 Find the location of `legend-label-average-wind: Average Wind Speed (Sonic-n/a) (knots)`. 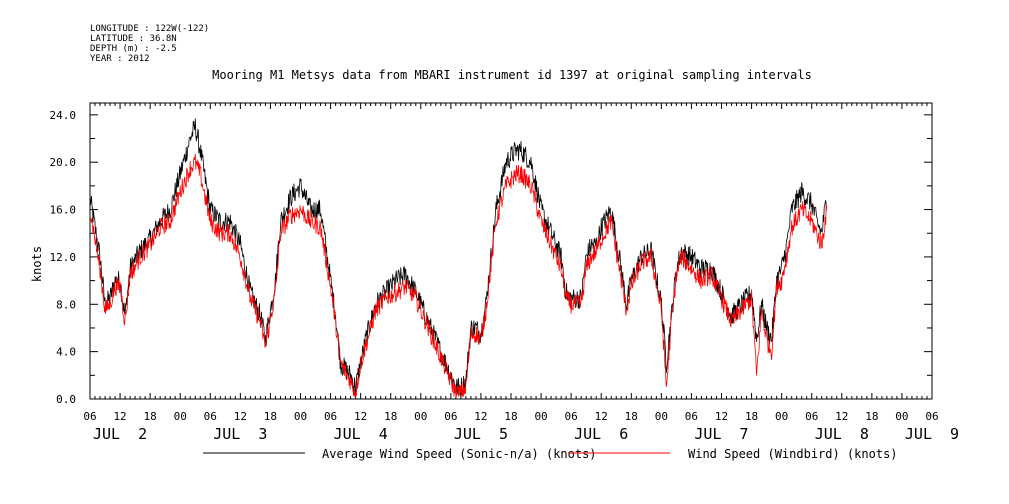

legend-label-average-wind: Average Wind Speed (Sonic-n/a) (knots) is located at coordinates (459, 454).